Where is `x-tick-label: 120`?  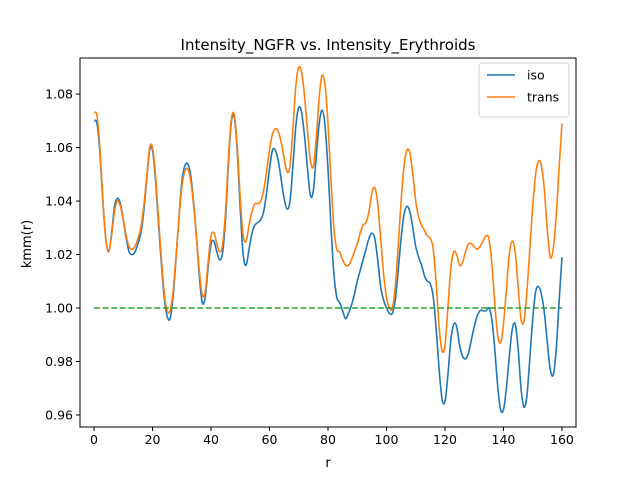
x-tick-label: 120 is located at coordinates (445, 439).